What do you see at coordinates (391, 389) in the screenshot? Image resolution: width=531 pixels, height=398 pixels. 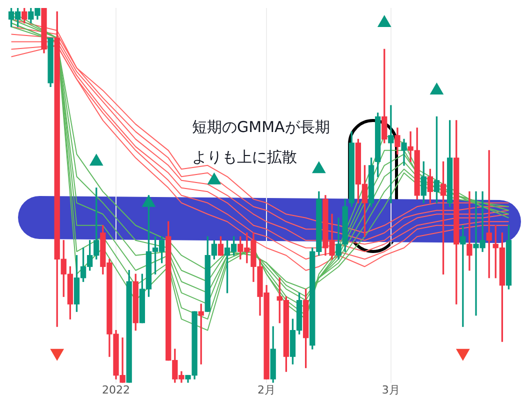 I see `x-tick-label: 3月` at bounding box center [391, 389].